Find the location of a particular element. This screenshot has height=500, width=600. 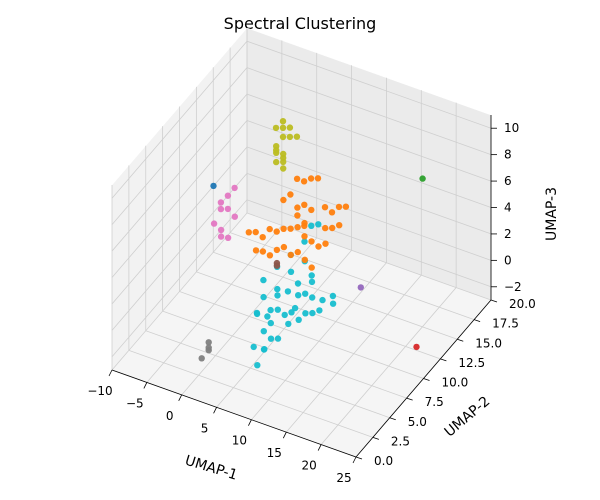

y-axis-label: UMAP-2 is located at coordinates (468, 416).